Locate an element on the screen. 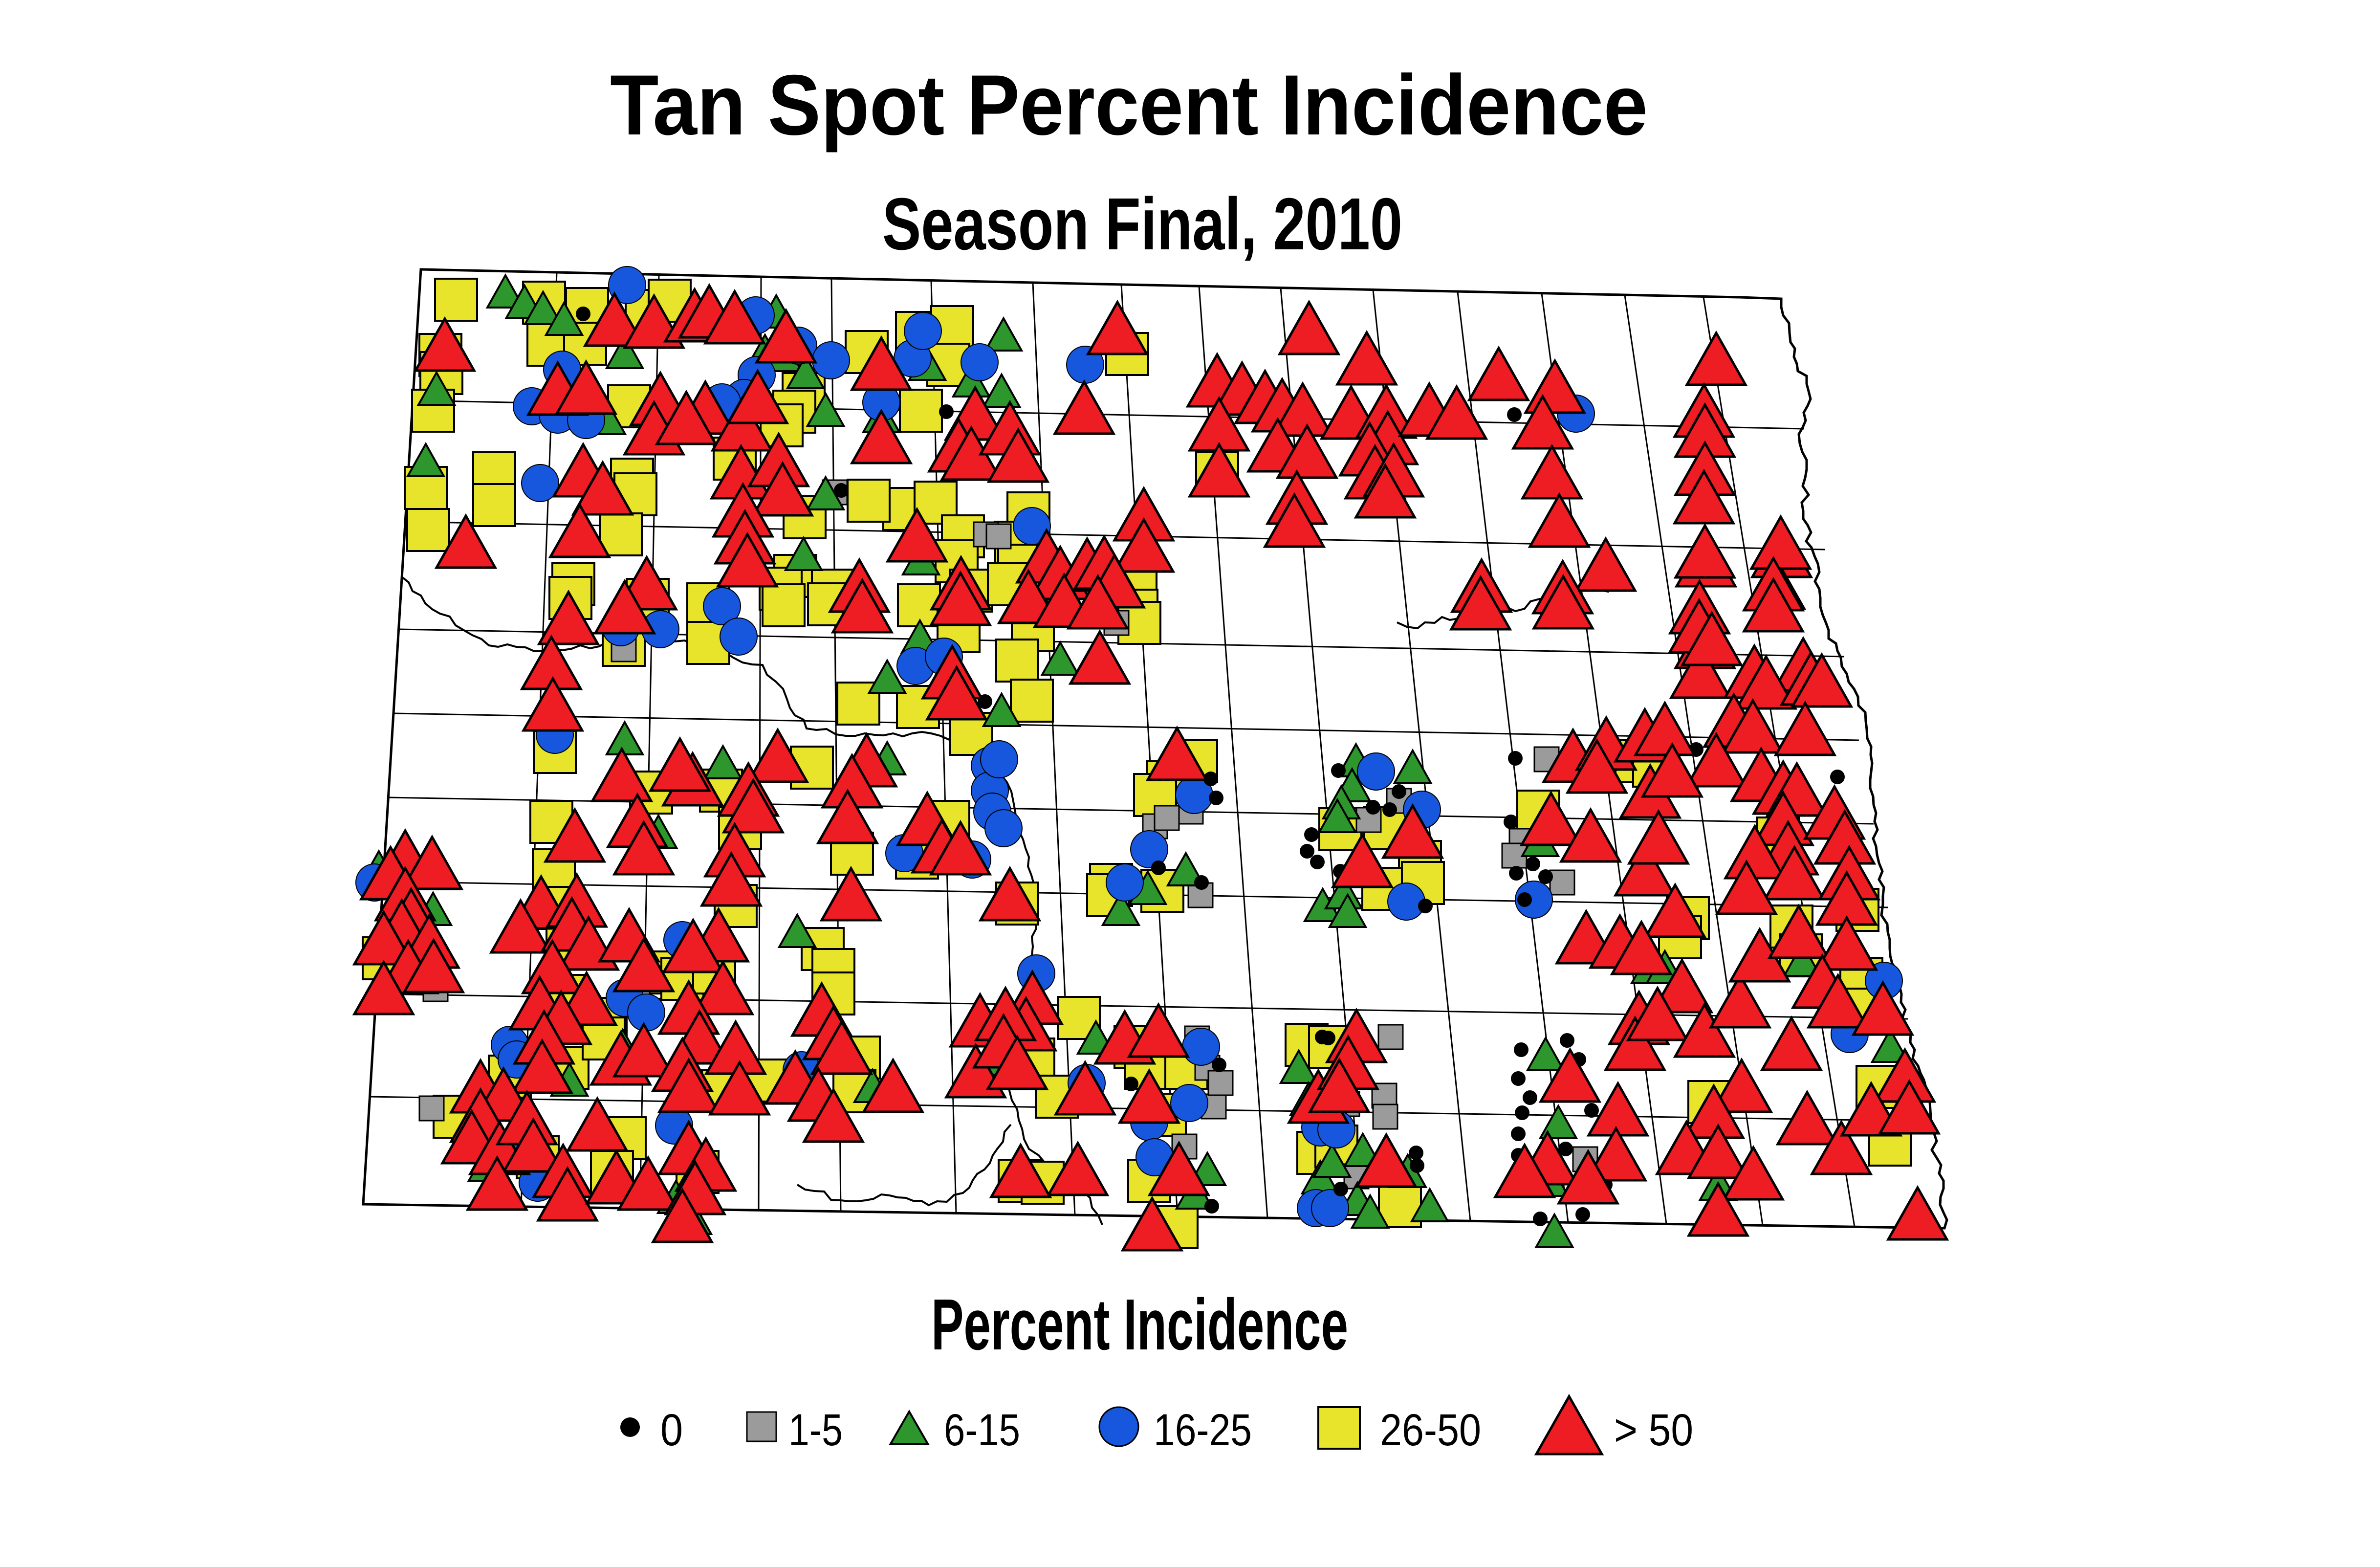 This screenshot has height=1567, width=2380. svg-text: 26-50 is located at coordinates (1430, 1430).